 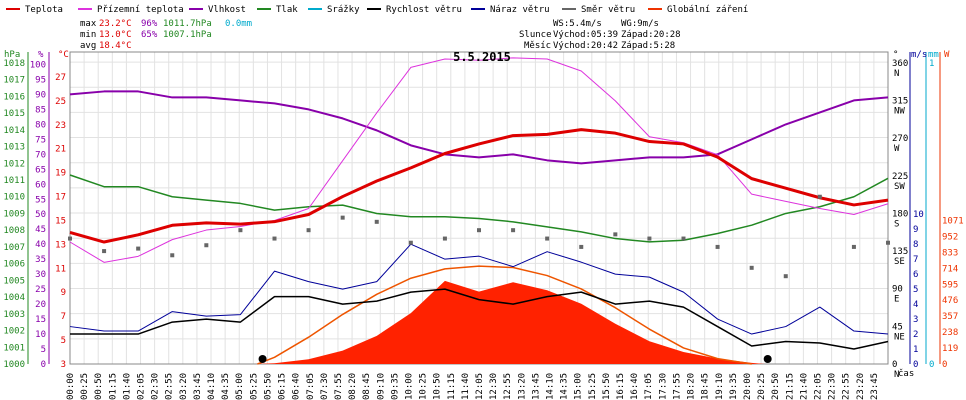 What do you see at coordinates (115, 35) in the screenshot?
I see `stat-min-temp: 13.0°C` at bounding box center [115, 35].